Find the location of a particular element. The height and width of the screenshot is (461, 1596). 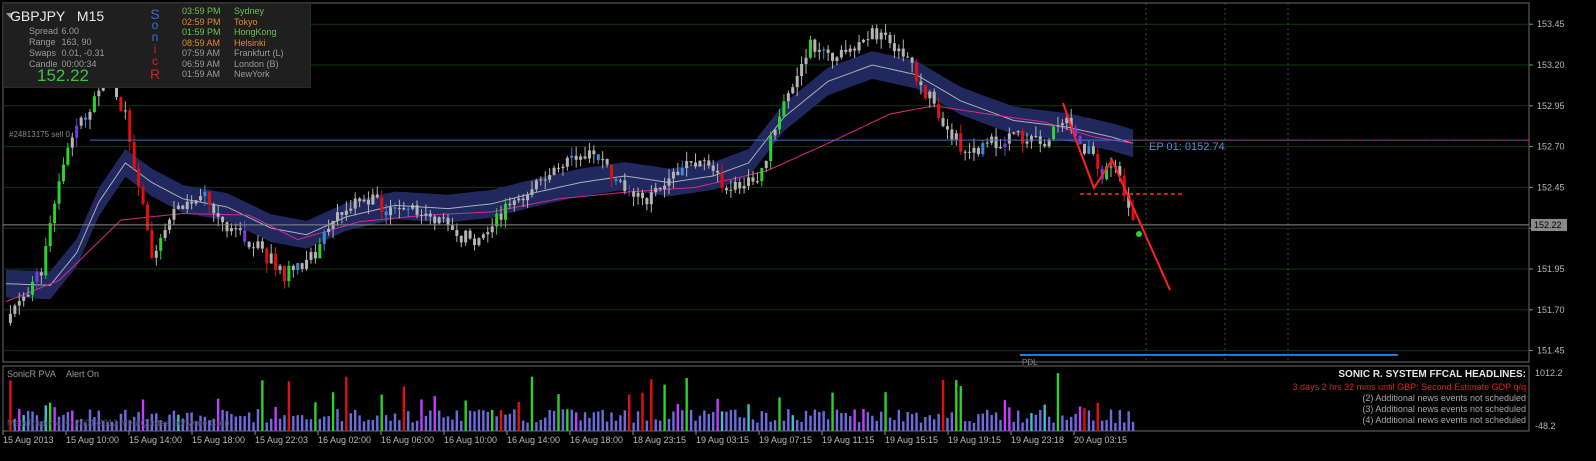

x-tick-label: 16 Aug 14:00 is located at coordinates (533, 440).